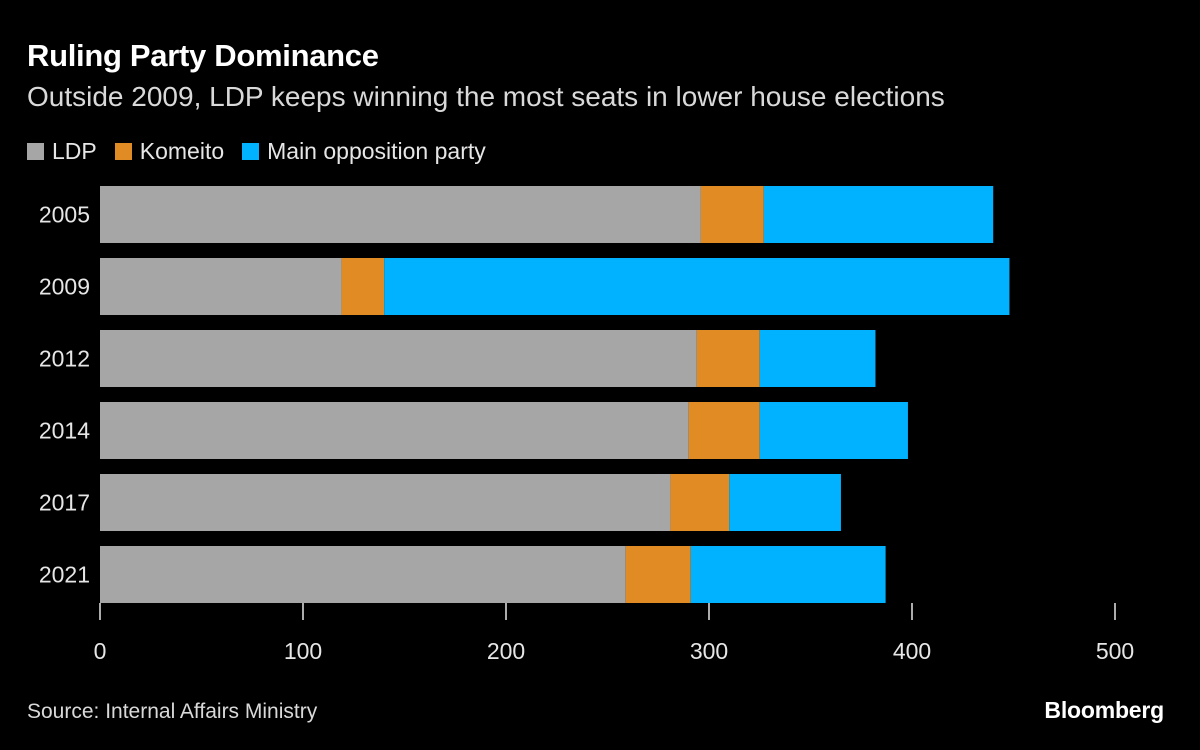  I want to click on bar-ldp-2012, so click(398, 358).